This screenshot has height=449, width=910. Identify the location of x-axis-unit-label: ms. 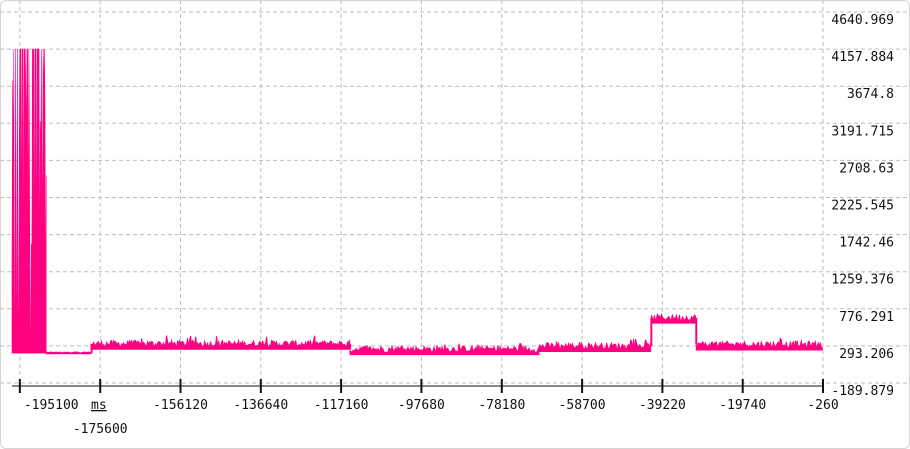
(99, 405).